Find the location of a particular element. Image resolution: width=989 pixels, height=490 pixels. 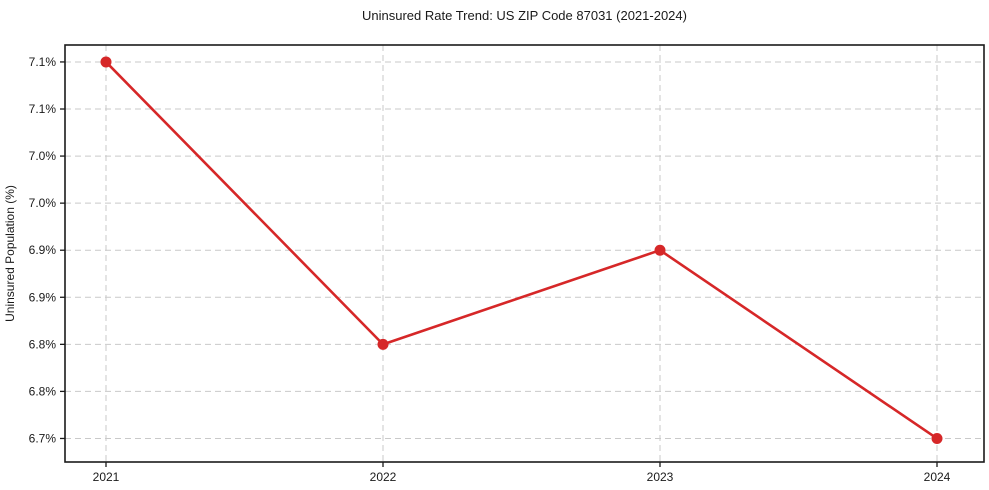

y-tick-label: 6.7% is located at coordinates (43, 438).